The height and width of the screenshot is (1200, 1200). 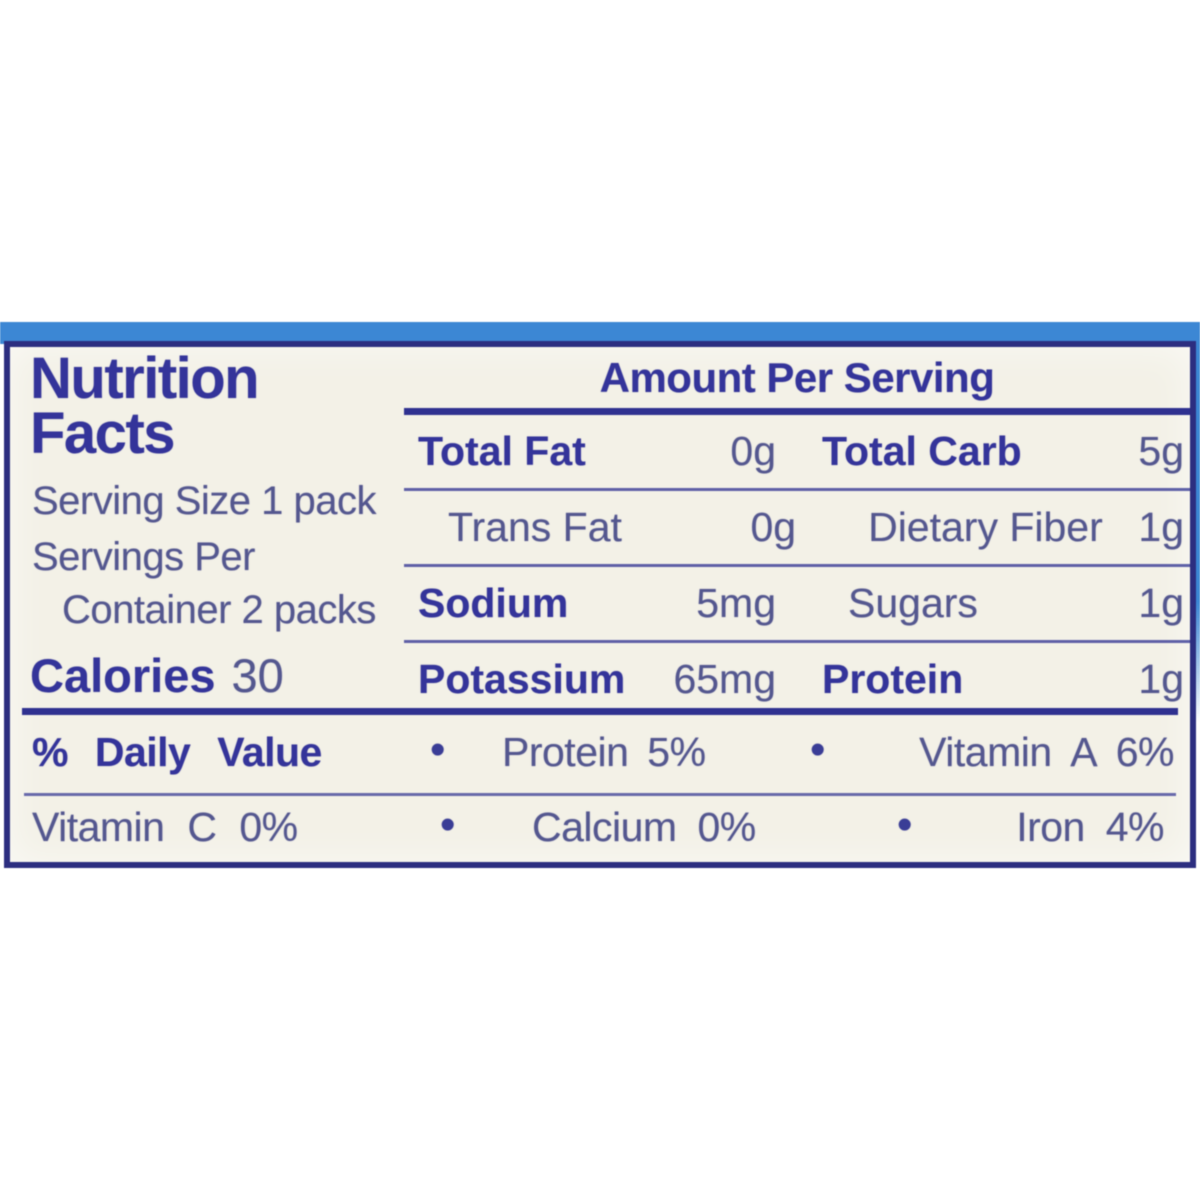 I want to click on trans-fat-name: Trans Fat, so click(x=535, y=527).